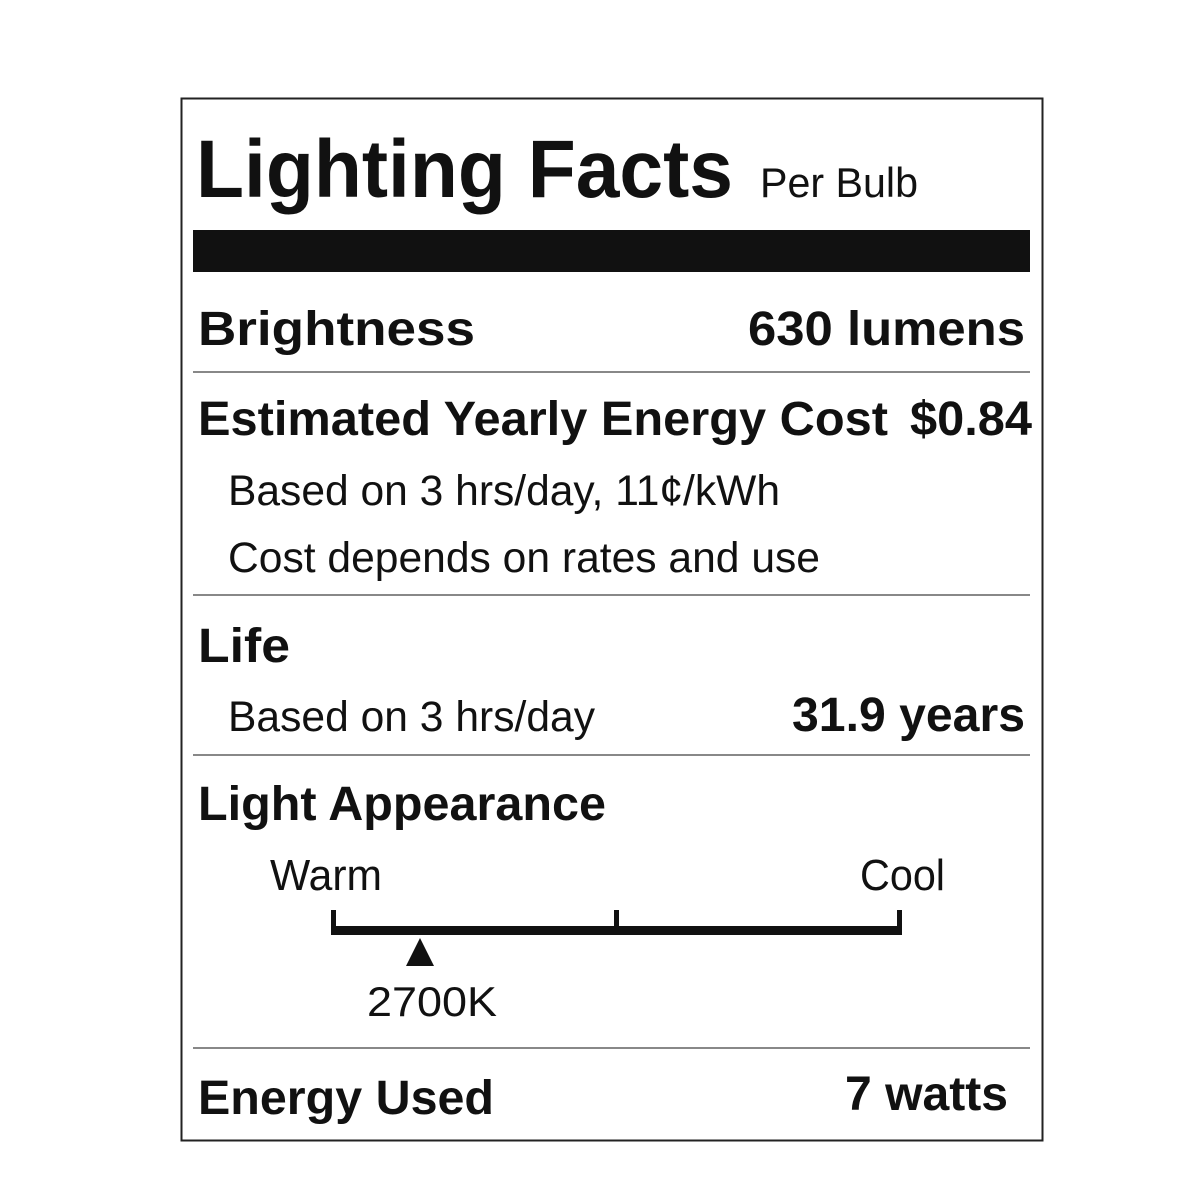  What do you see at coordinates (886, 329) in the screenshot?
I see `brightness-value: 630 lumens` at bounding box center [886, 329].